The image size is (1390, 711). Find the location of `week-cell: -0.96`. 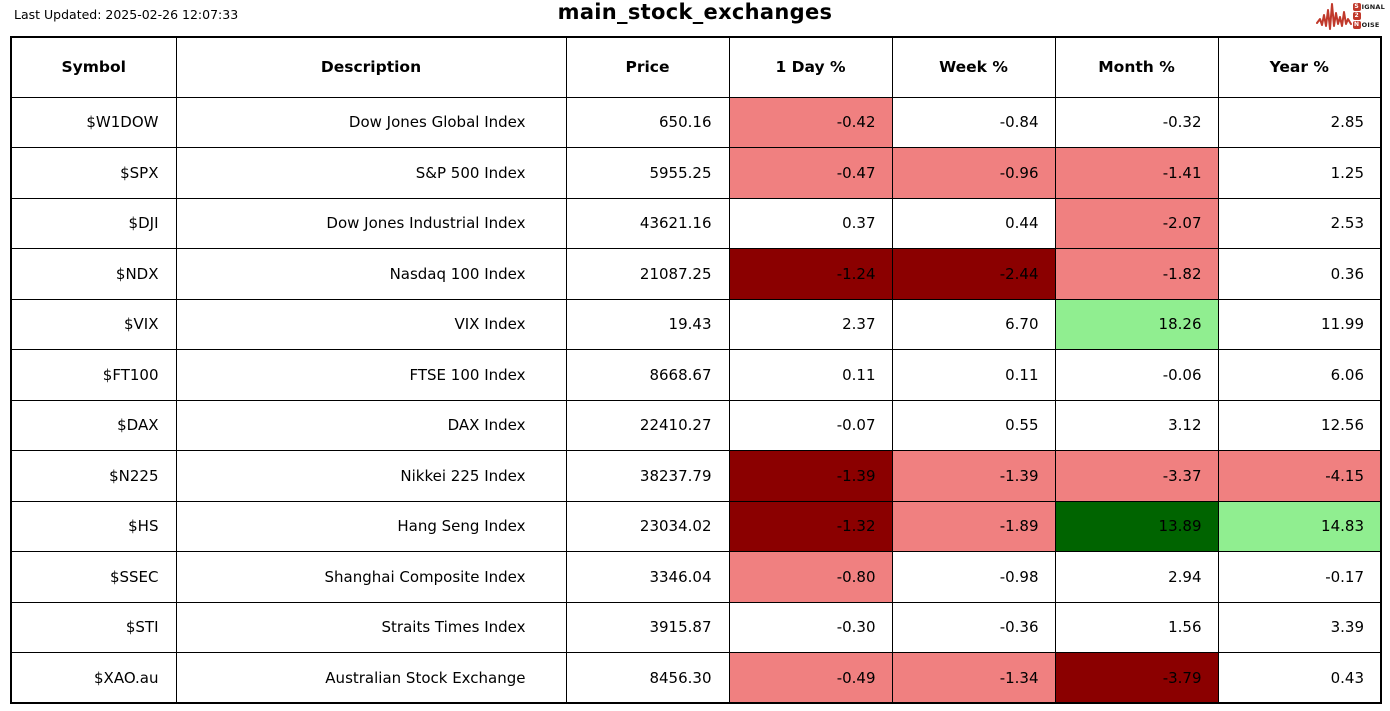

week-cell: -0.96 is located at coordinates (973, 173).